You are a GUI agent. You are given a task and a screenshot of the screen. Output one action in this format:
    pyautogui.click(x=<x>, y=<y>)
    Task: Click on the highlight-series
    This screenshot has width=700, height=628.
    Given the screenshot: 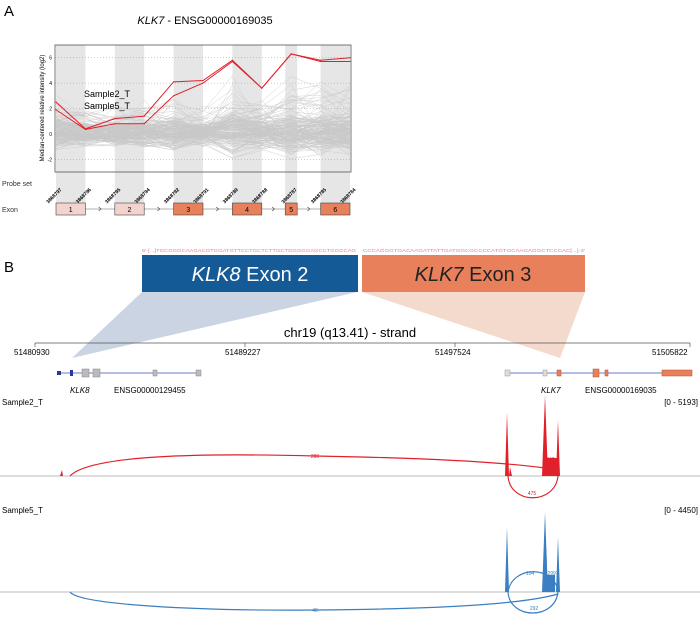 What is the action you would take?
    pyautogui.click(x=203, y=92)
    